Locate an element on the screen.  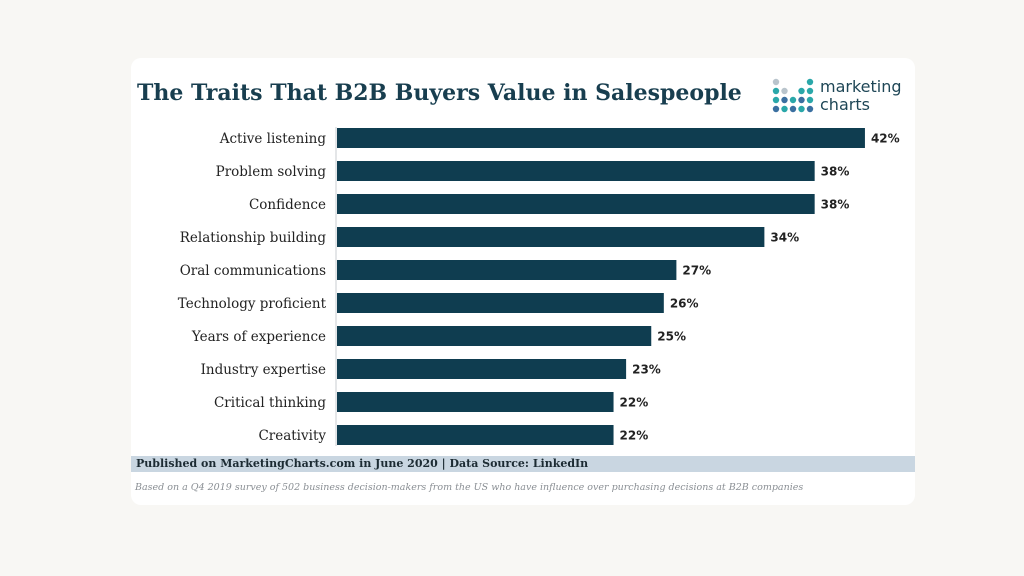
marketingcharts-logo: marketing charts is located at coordinates (842, 97).